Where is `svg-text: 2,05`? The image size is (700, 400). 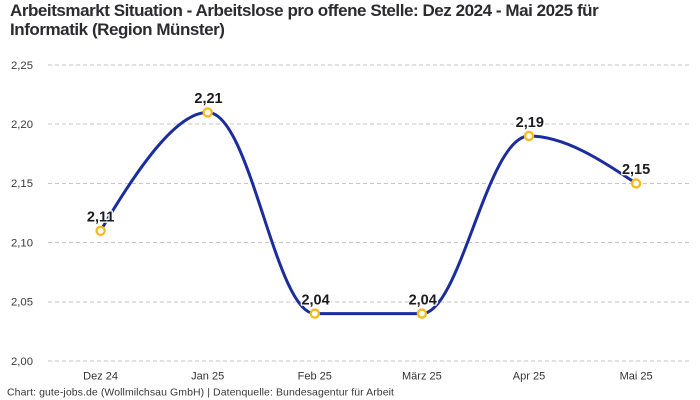
svg-text: 2,05 is located at coordinates (22, 303).